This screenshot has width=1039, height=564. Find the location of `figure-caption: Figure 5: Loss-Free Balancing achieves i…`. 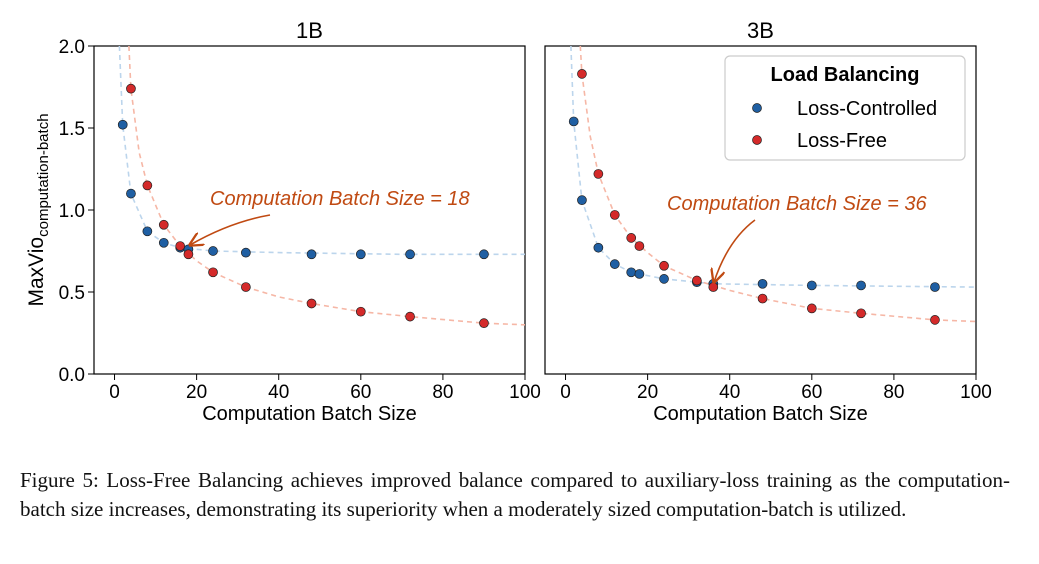

figure-caption: Figure 5: Loss-Free Balancing achieves i… is located at coordinates (515, 494).